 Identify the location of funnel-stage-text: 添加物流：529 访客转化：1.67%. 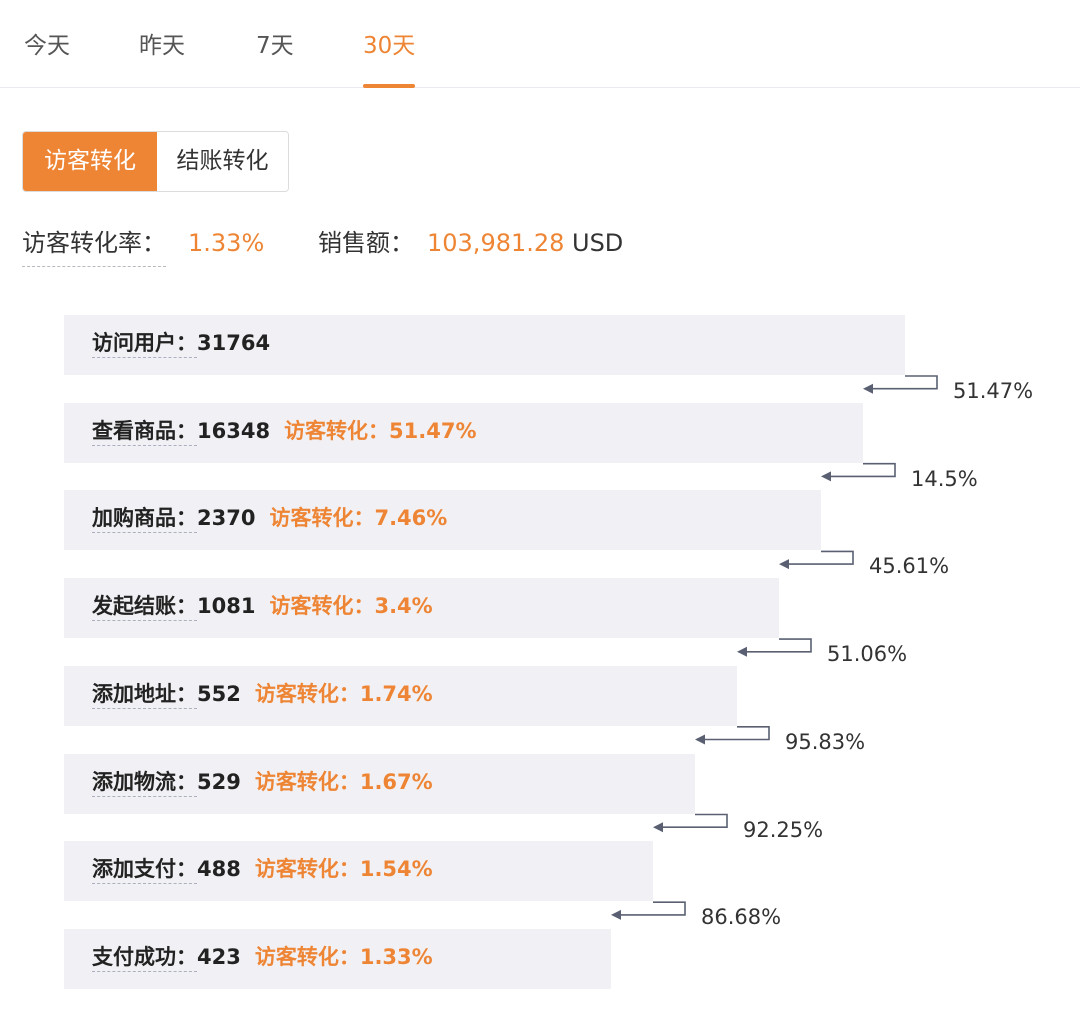
(262, 782).